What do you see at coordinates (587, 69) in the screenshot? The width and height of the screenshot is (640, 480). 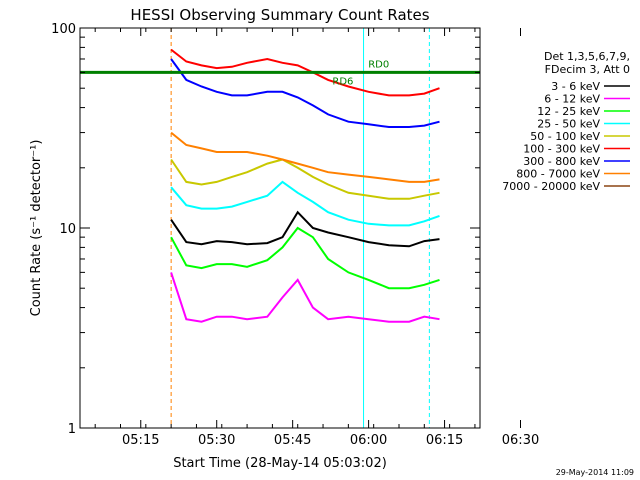 I see `legend-header-line: FDecim 3, Att 0` at bounding box center [587, 69].